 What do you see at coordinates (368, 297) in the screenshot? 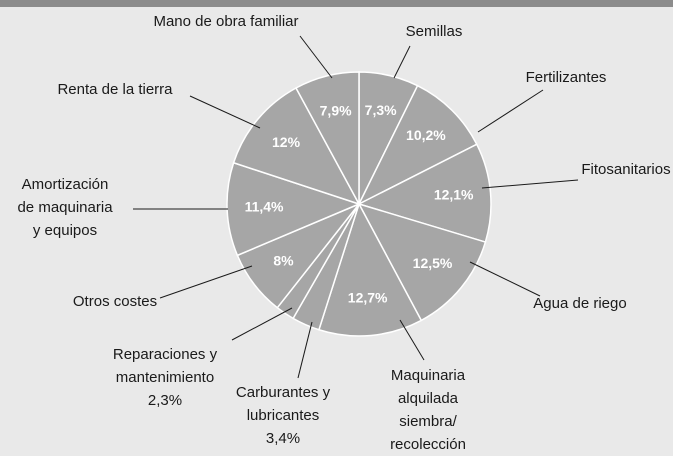
I see `value-label: 12,7%` at bounding box center [368, 297].